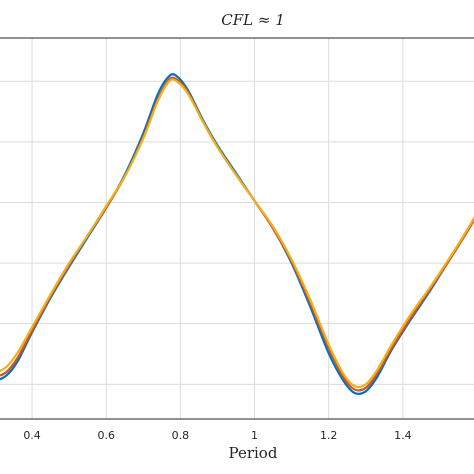 The image size is (474, 474). I want to click on x-tick-label: 0.8, so click(181, 435).